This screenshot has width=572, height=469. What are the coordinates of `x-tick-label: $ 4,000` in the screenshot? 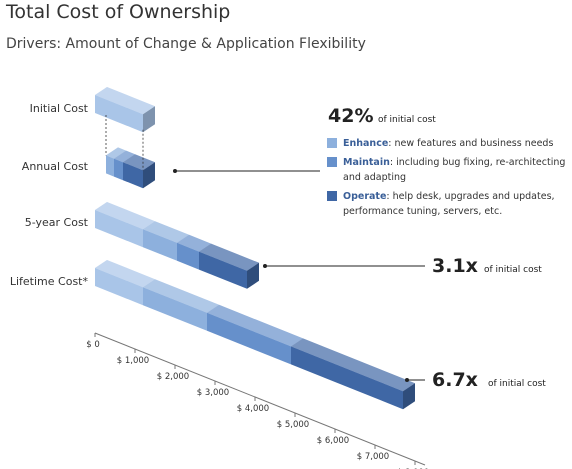 It's located at (253, 409).